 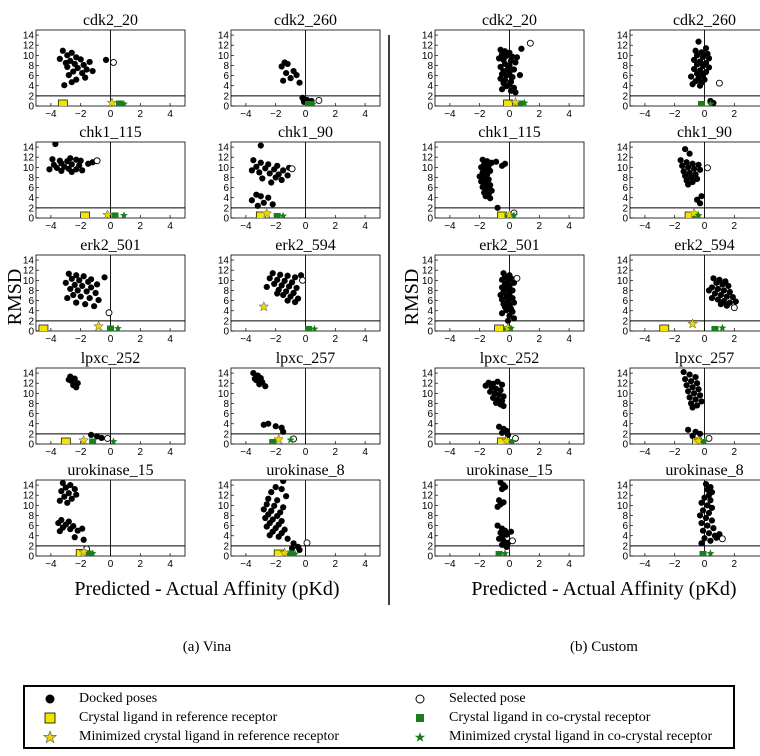 What do you see at coordinates (694, 518) in the screenshot?
I see `panel-frame` at bounding box center [694, 518].